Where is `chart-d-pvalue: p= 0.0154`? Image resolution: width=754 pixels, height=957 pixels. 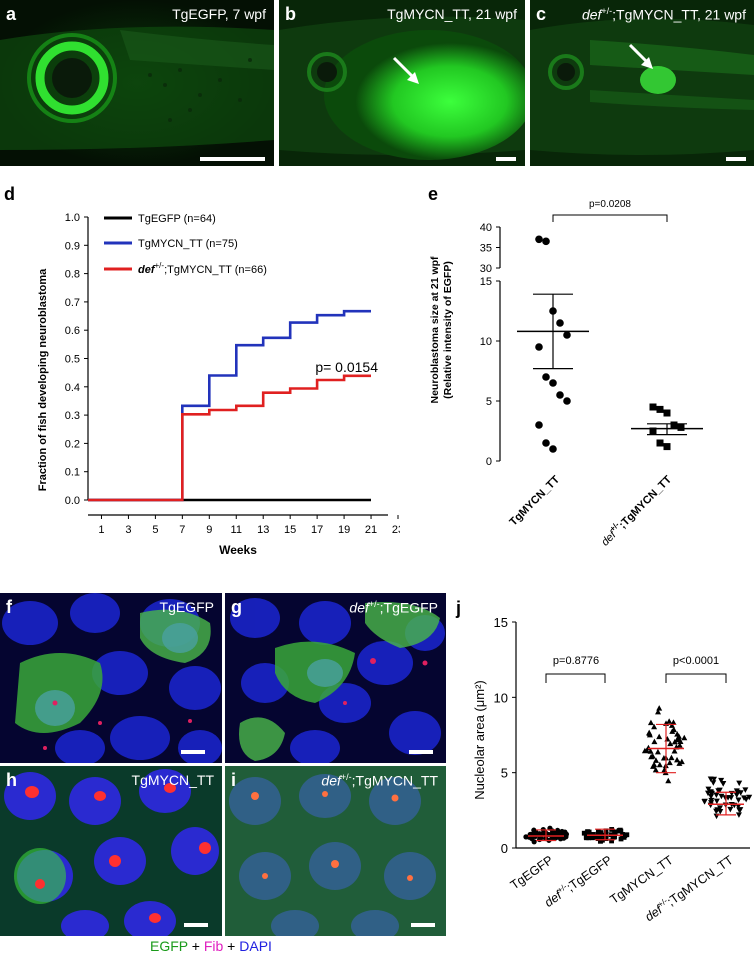 chart-d-pvalue: p= 0.0154 is located at coordinates (346, 367).